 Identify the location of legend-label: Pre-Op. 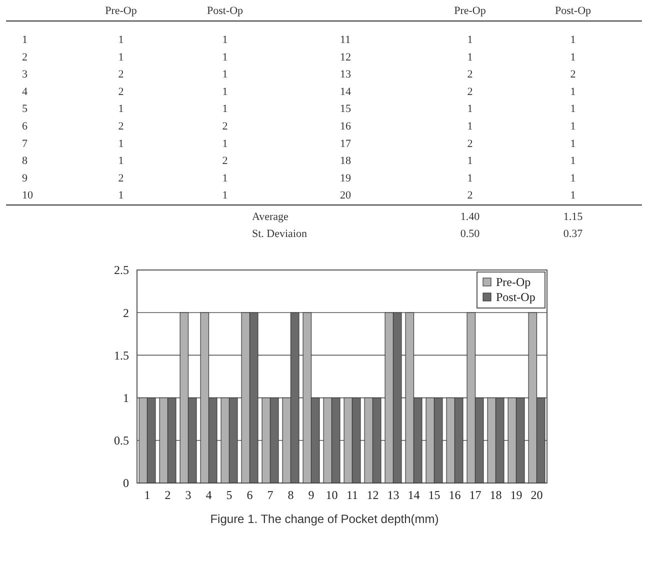
(513, 282).